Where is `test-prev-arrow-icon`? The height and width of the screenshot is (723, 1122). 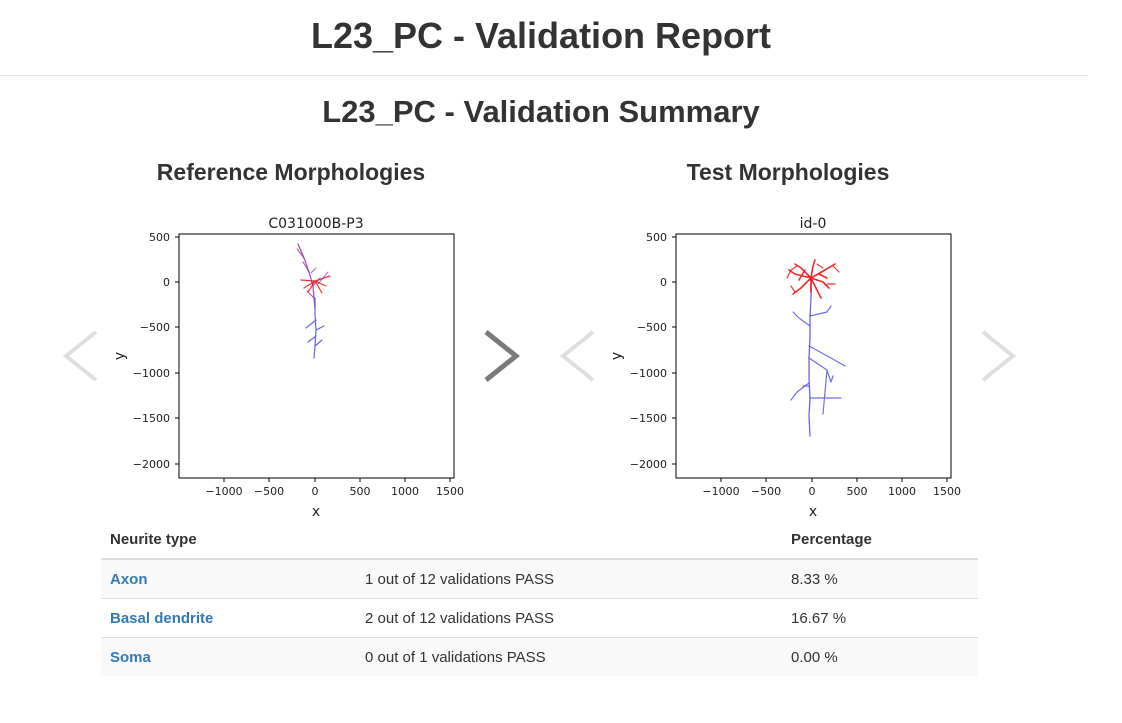
test-prev-arrow-icon is located at coordinates (578, 356).